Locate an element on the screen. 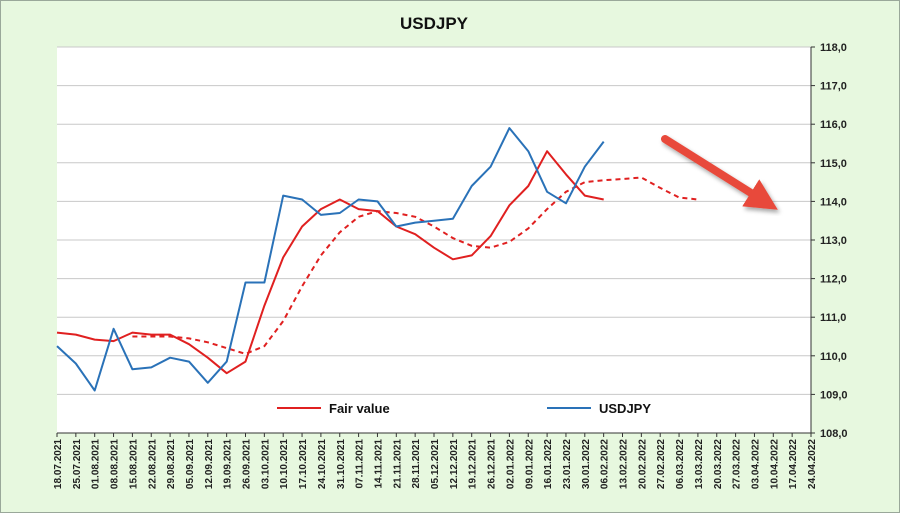 This screenshot has height=513, width=900. x-tick-label: 01.08.2021 is located at coordinates (96, 464).